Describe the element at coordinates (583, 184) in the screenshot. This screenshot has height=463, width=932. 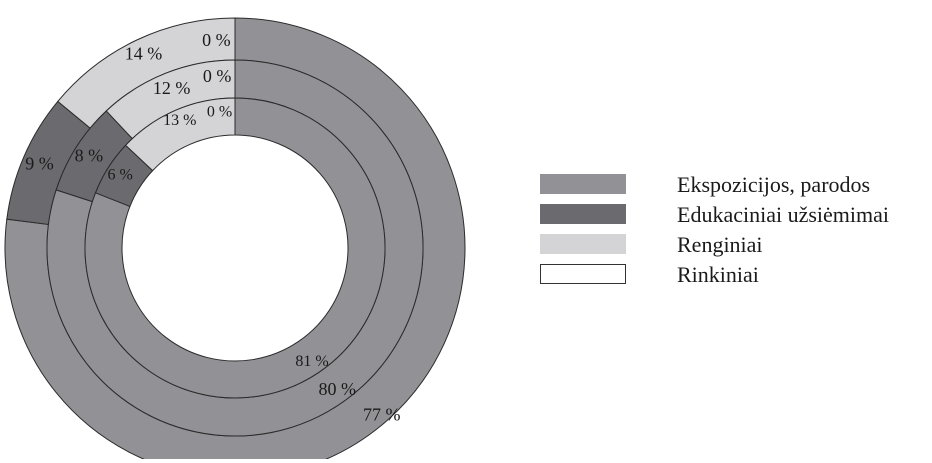
I see `legend-swatch-ekspozicijos` at that location.